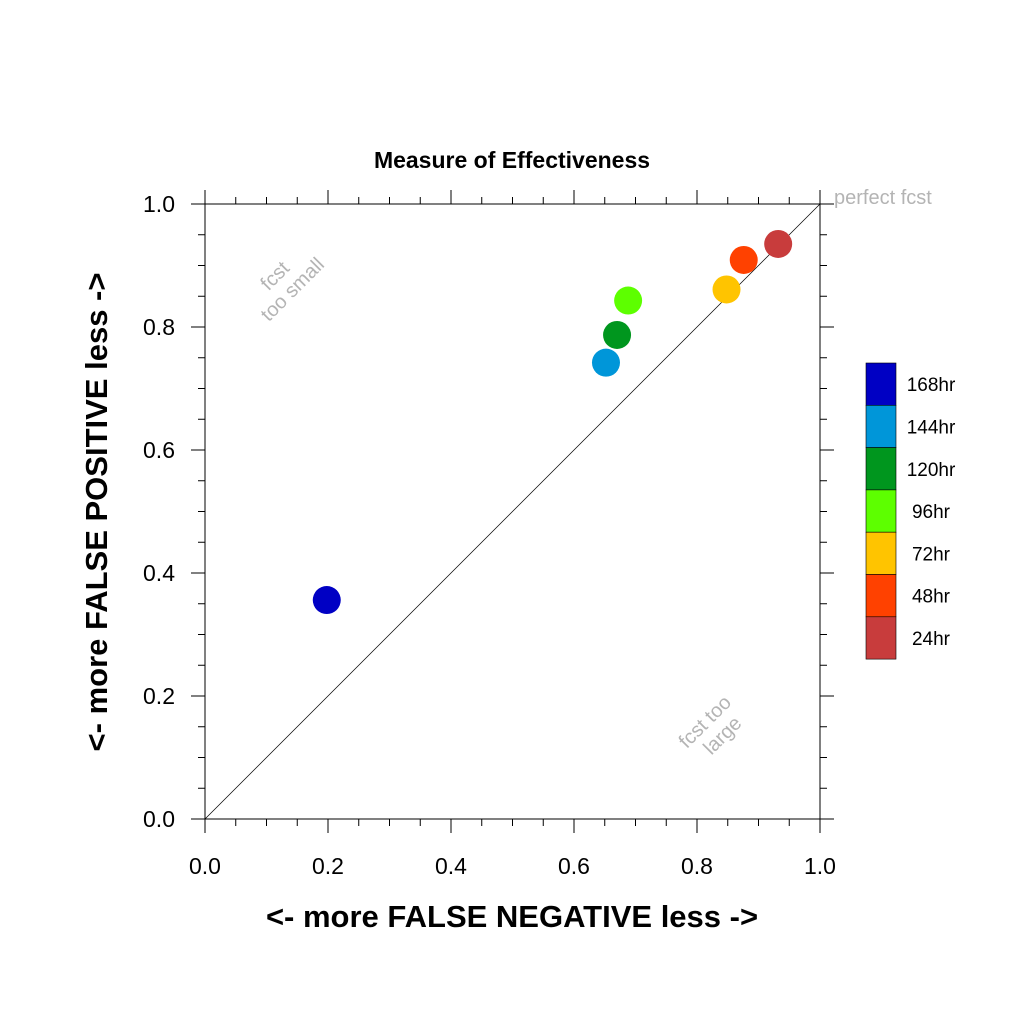 The height and width of the screenshot is (1024, 1024). What do you see at coordinates (881, 426) in the screenshot?
I see `legend-swatch-144hr` at bounding box center [881, 426].